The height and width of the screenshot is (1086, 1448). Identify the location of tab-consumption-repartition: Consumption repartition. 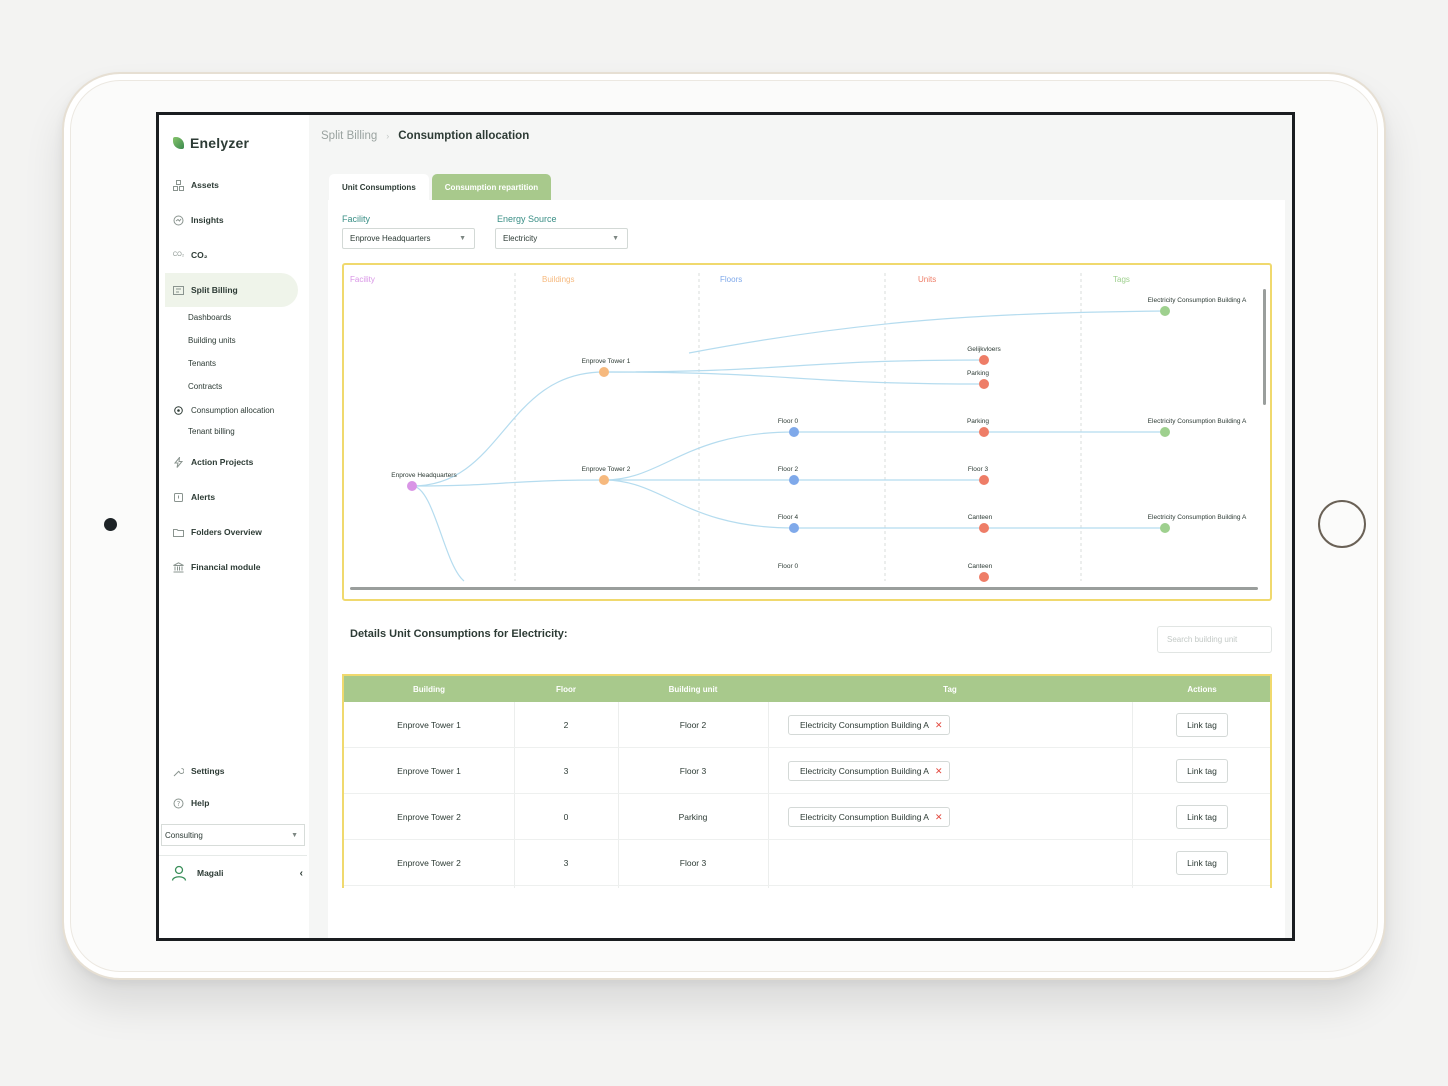
(491, 187).